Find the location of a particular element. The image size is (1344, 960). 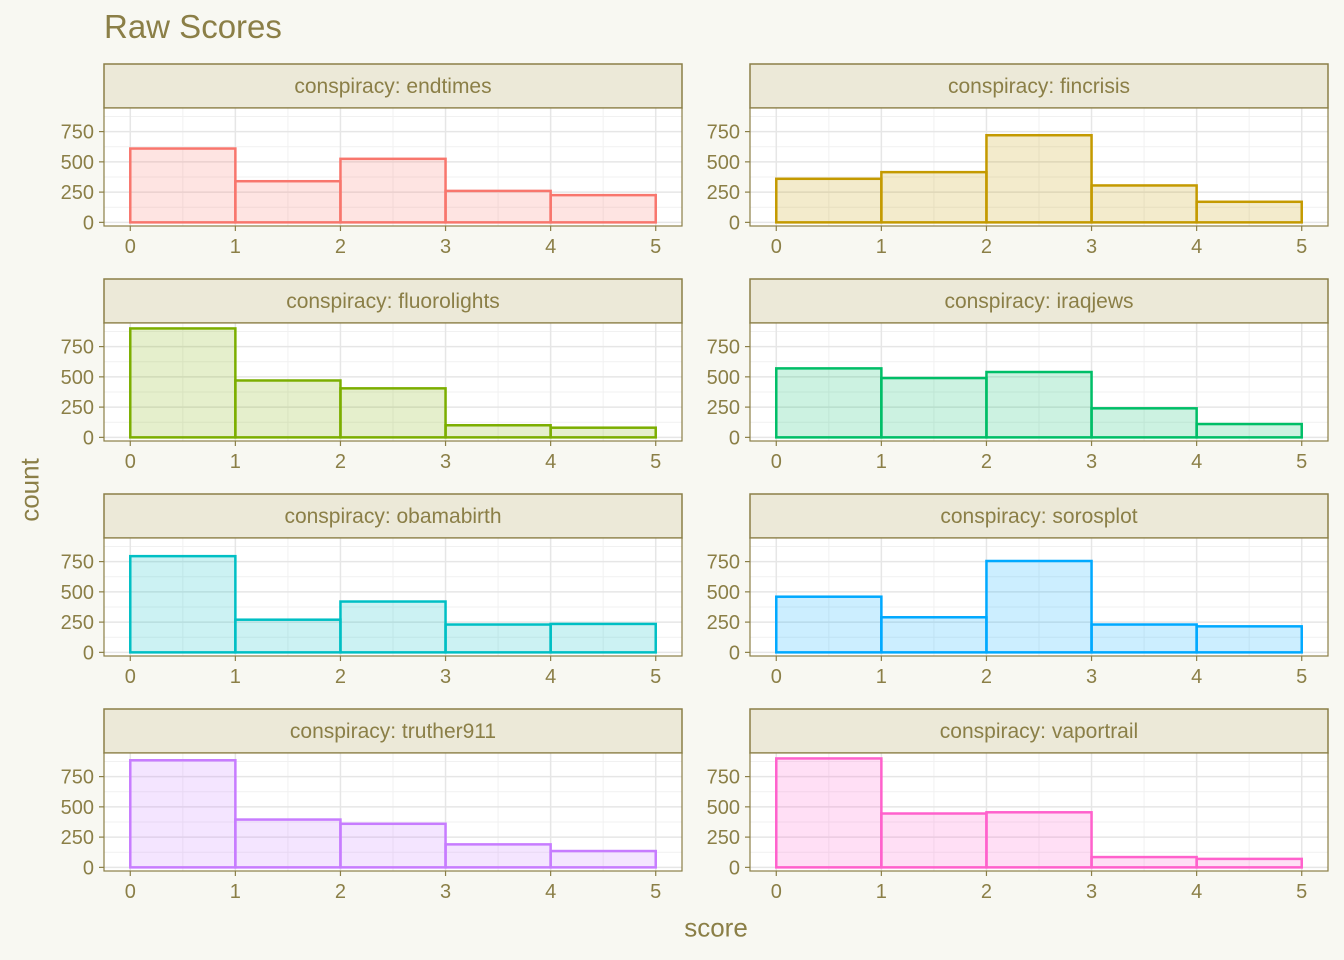

facet-panel-fincrisis: conspiracy: fincrisis 0 250 500 750 0 1 2 3 4 5 is located at coordinates (1018, 160).